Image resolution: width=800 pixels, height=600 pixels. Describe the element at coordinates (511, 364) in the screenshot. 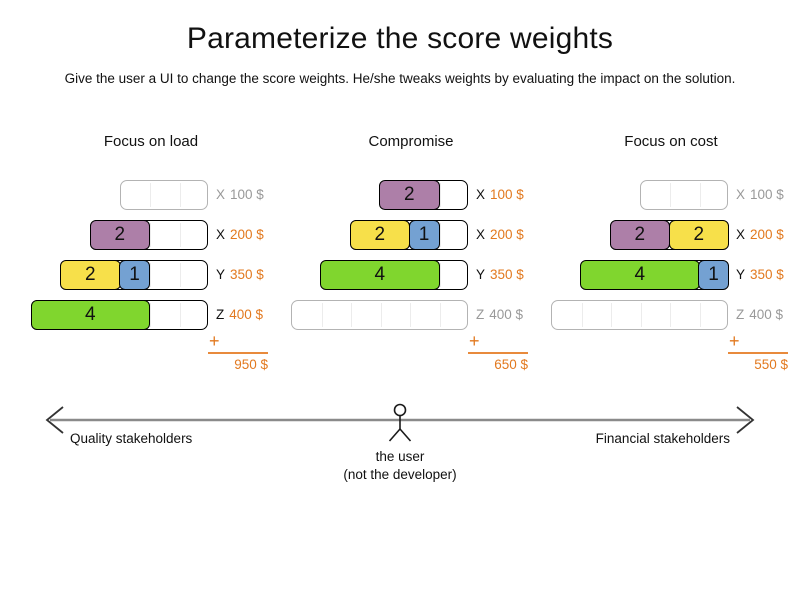

I see `sum-total: 650 $` at that location.